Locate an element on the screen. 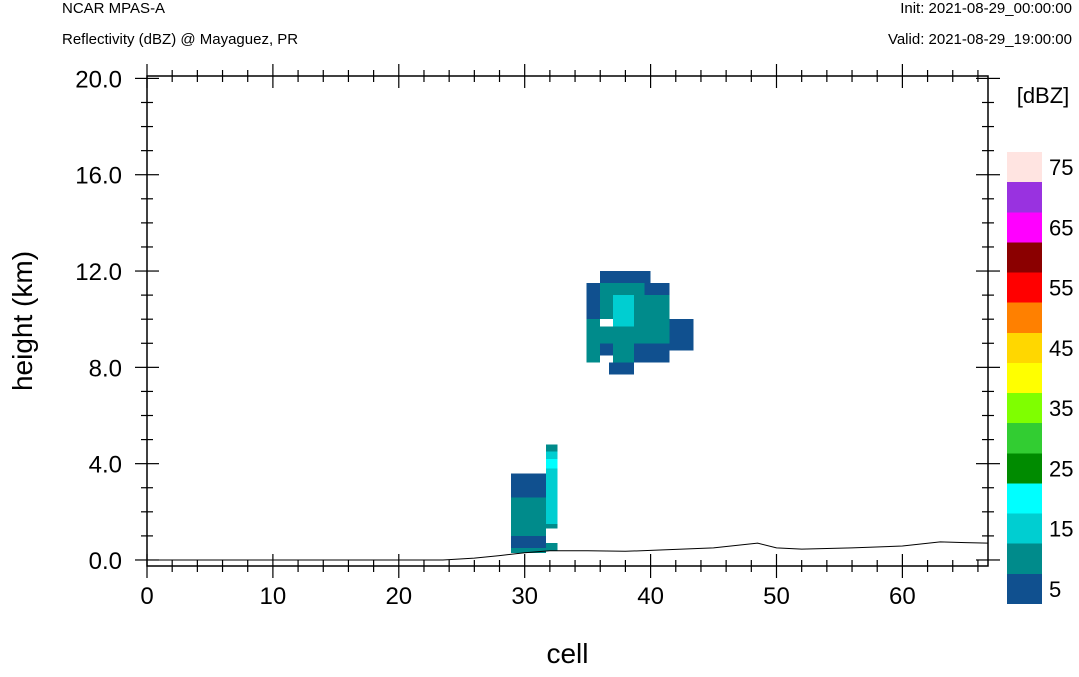 The width and height of the screenshot is (1079, 677). terrain-layer is located at coordinates (568, 551).